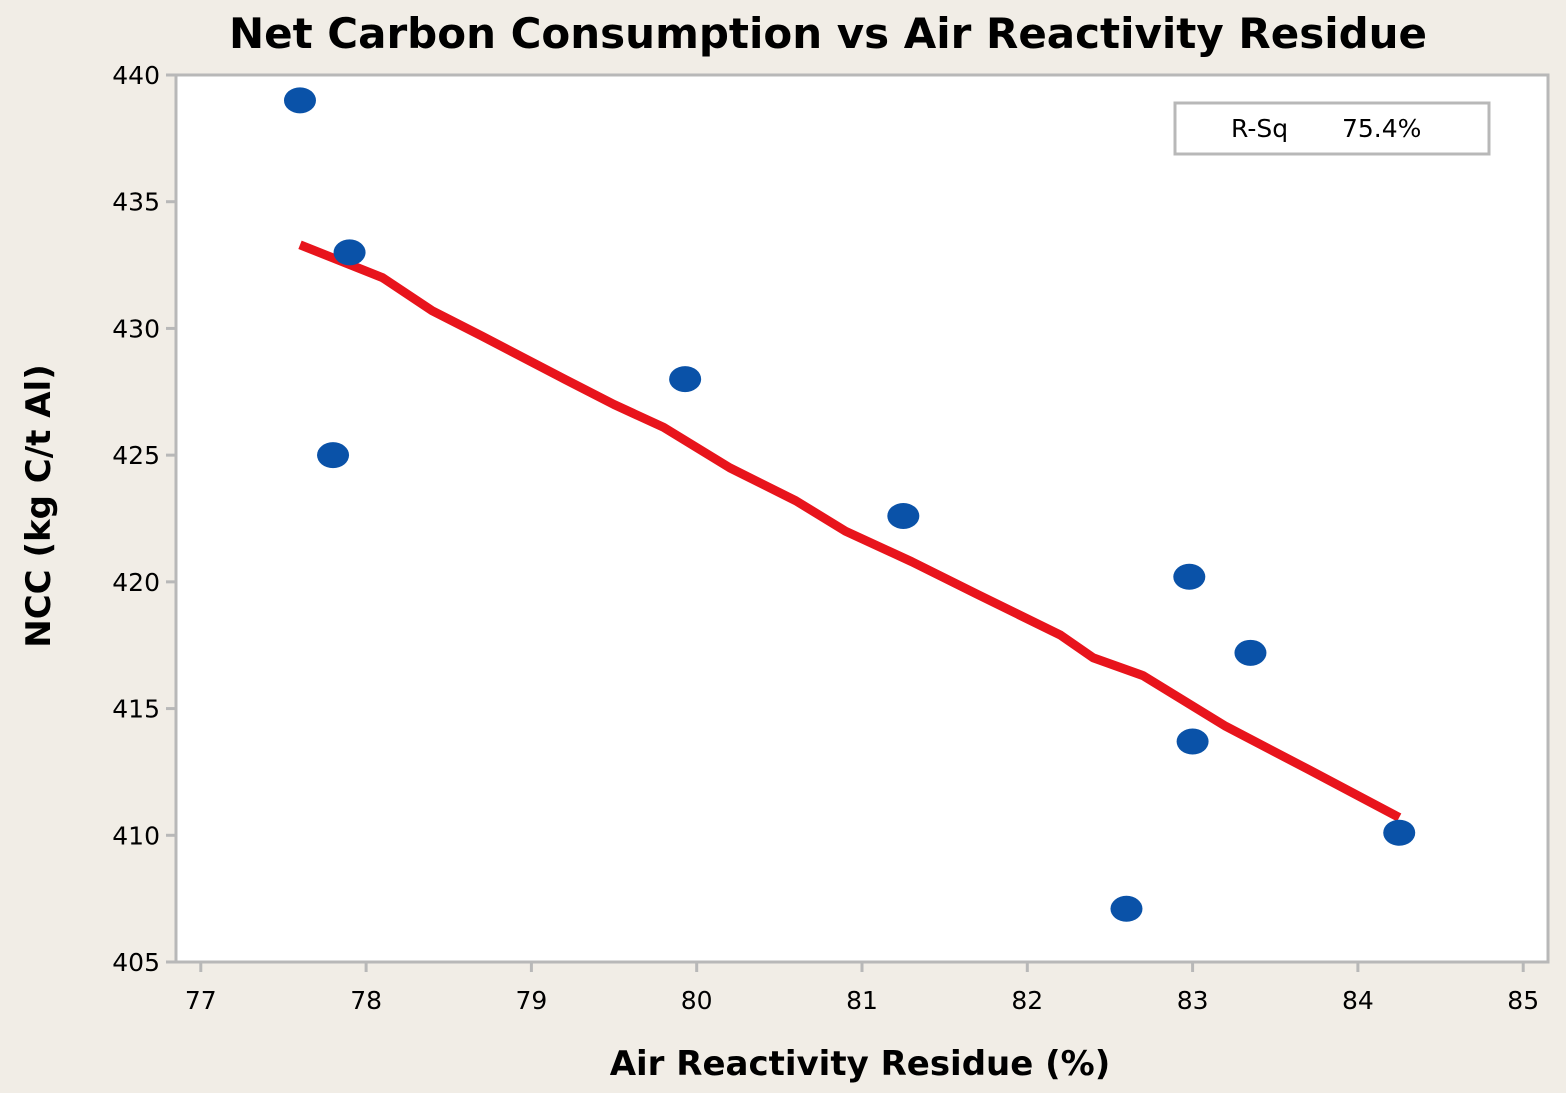  I want to click on x-tick-label: 81, so click(862, 1000).